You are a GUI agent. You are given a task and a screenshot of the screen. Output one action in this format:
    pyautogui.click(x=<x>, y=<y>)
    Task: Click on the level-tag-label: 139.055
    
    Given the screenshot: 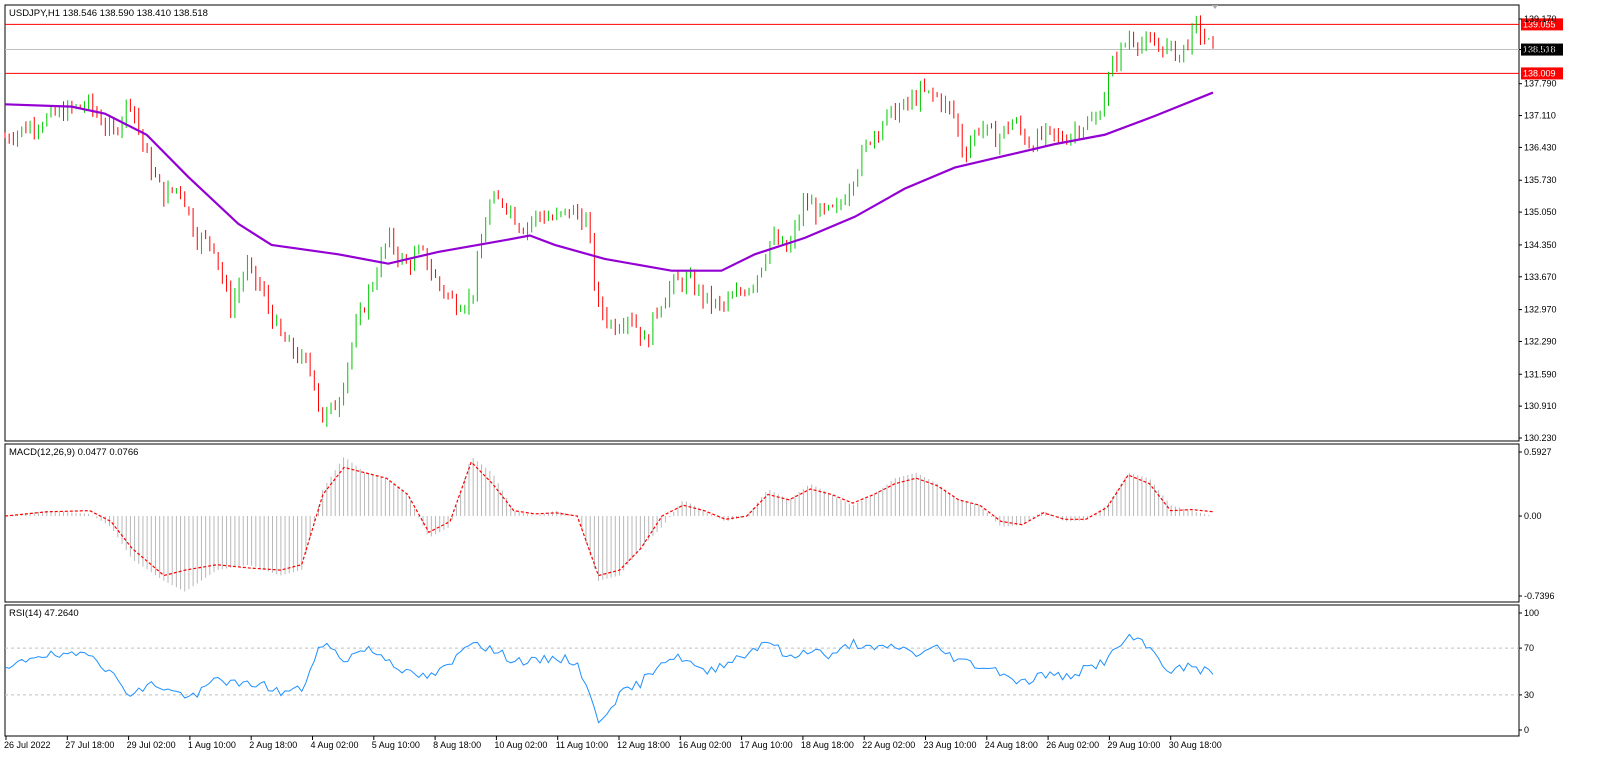 What is the action you would take?
    pyautogui.click(x=1539, y=24)
    